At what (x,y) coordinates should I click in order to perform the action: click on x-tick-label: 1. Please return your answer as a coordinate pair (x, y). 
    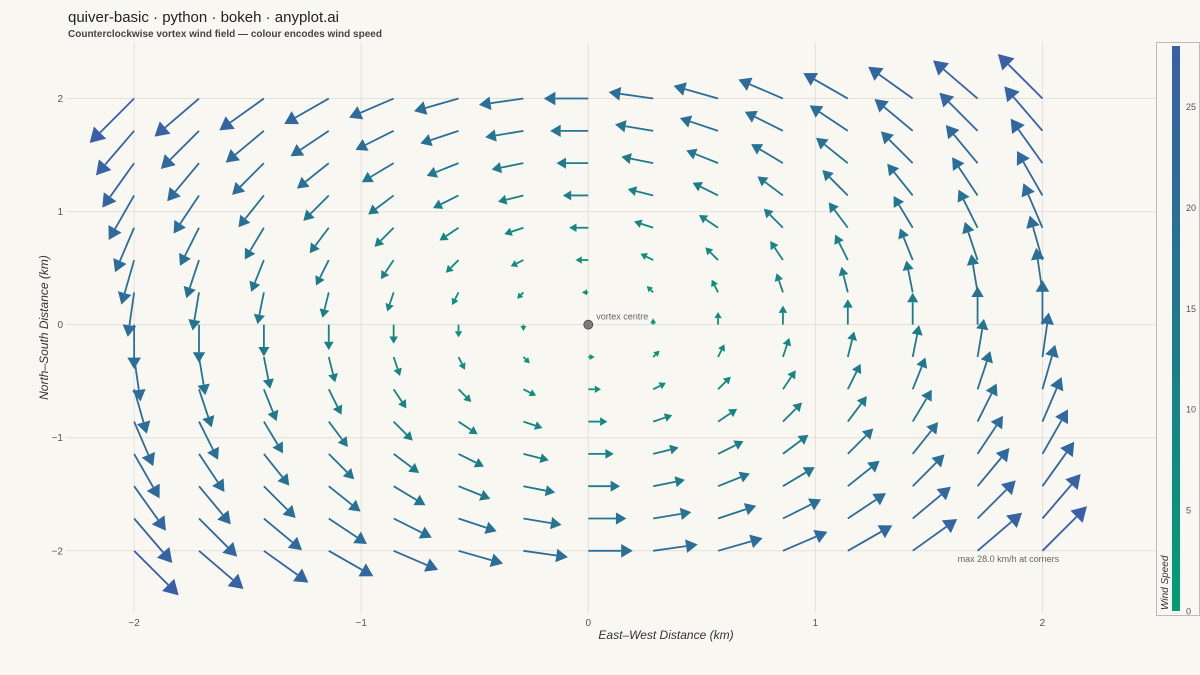
    Looking at the image, I should click on (816, 623).